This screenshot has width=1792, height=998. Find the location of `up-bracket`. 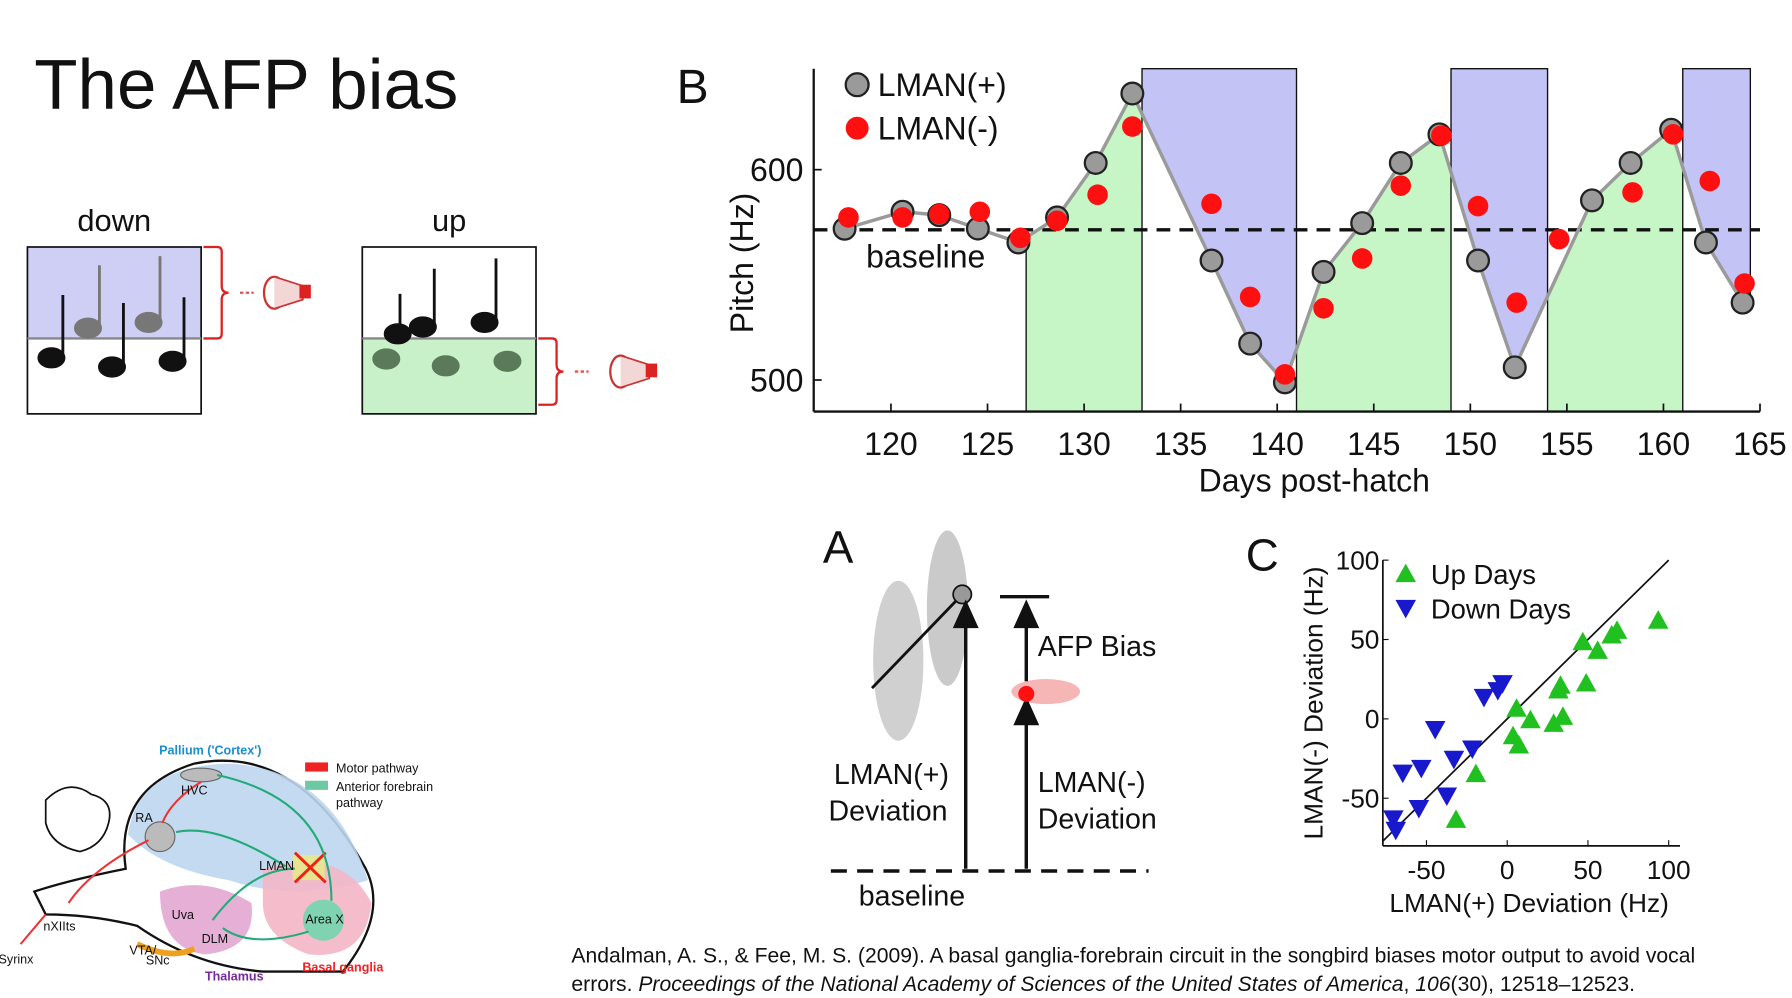

up-bracket is located at coordinates (551, 371).